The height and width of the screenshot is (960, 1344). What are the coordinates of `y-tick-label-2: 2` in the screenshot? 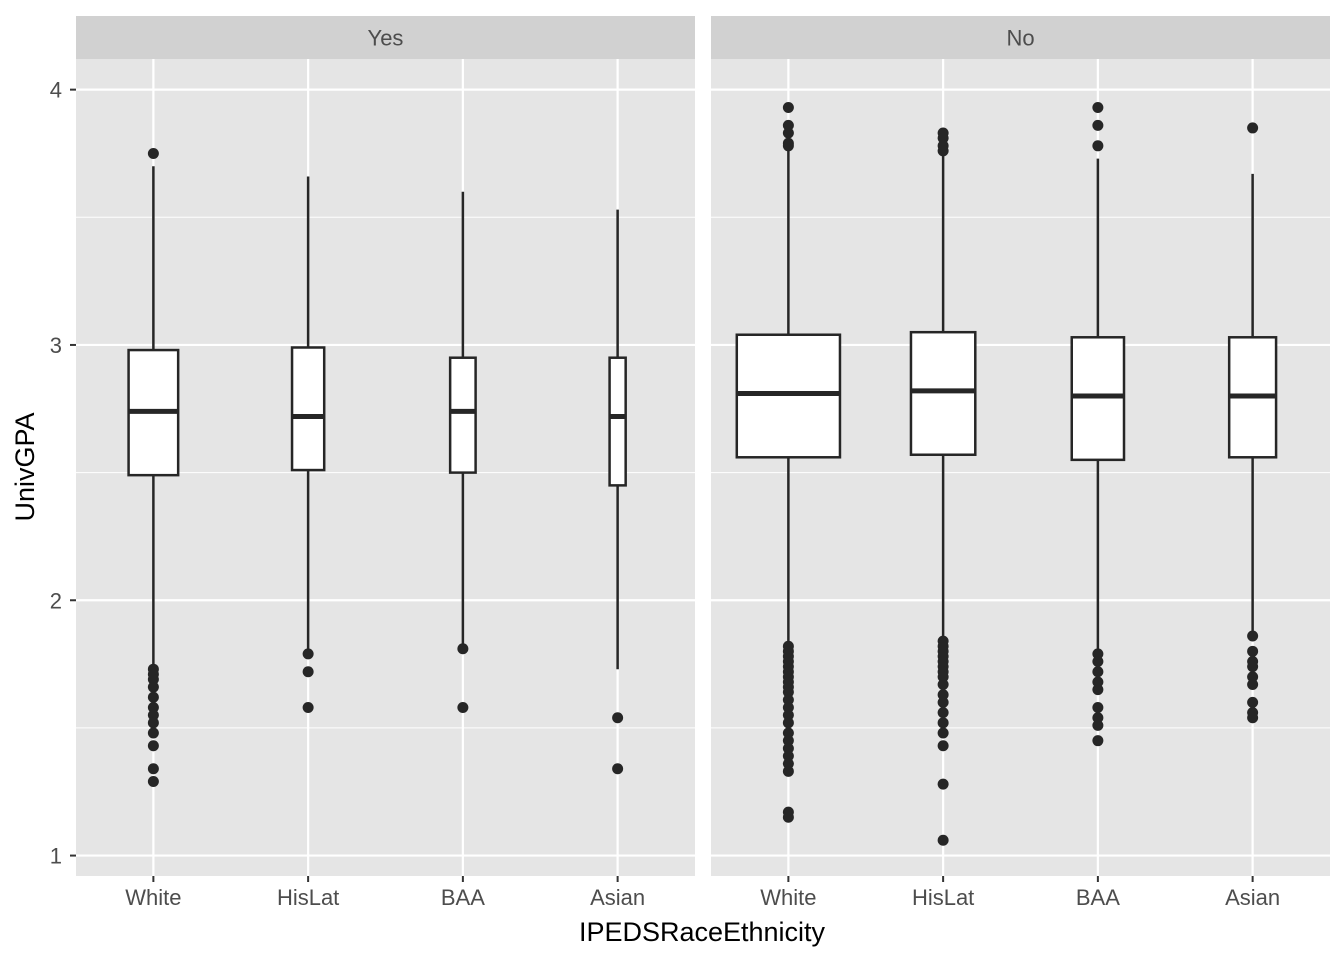 It's located at (56, 600).